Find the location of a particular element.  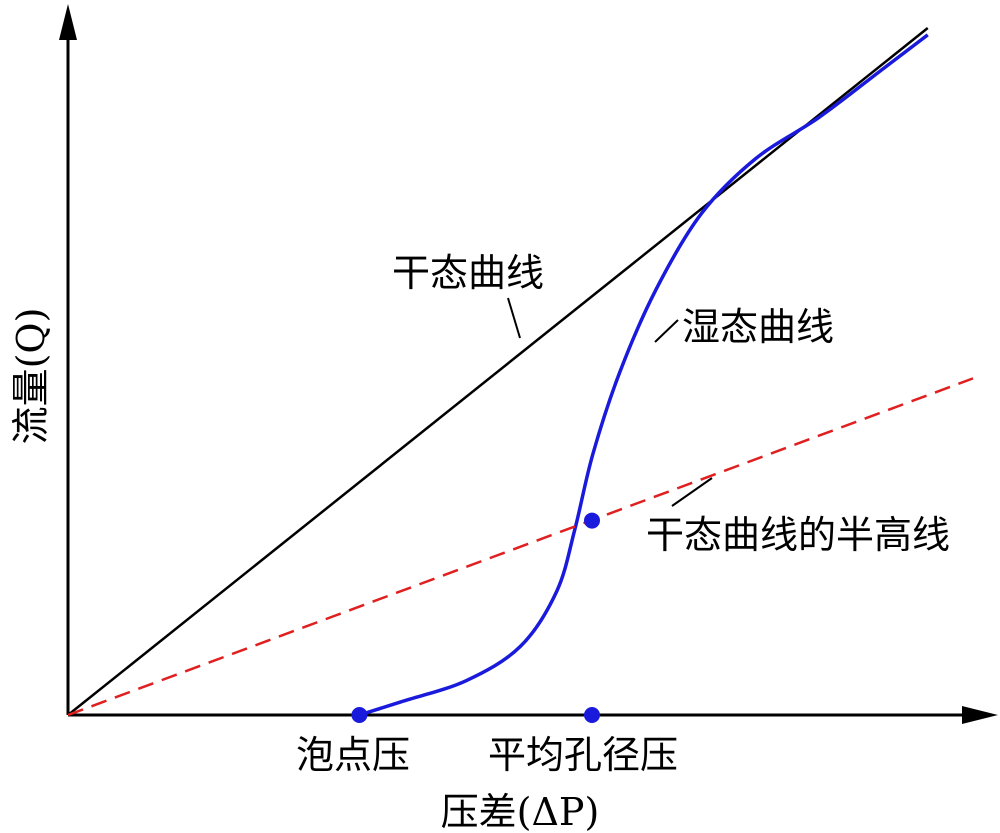

wet-curve-label: 湿态曲线 is located at coordinates (758, 327).